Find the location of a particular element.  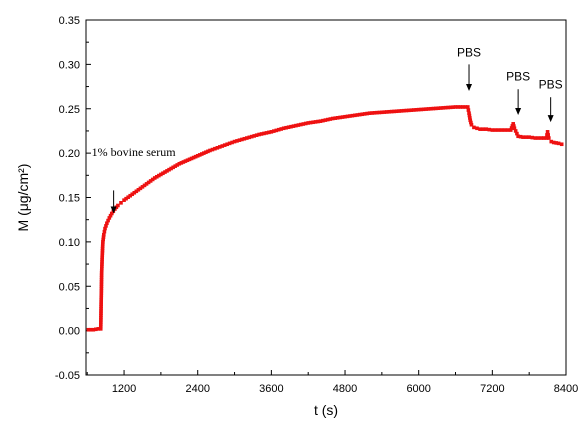

y-tick-label: 0.05 is located at coordinates (69, 287).